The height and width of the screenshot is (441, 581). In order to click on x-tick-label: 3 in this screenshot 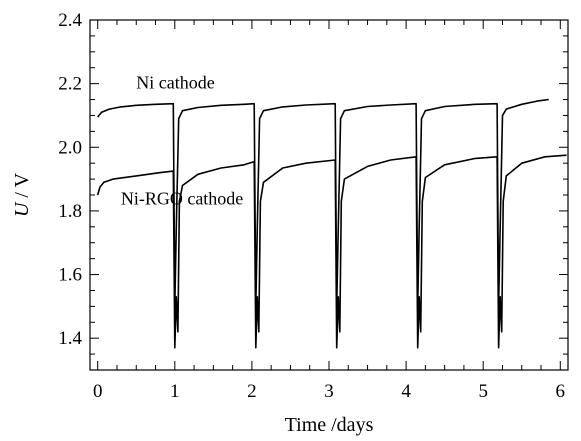, I will do `click(329, 391)`.